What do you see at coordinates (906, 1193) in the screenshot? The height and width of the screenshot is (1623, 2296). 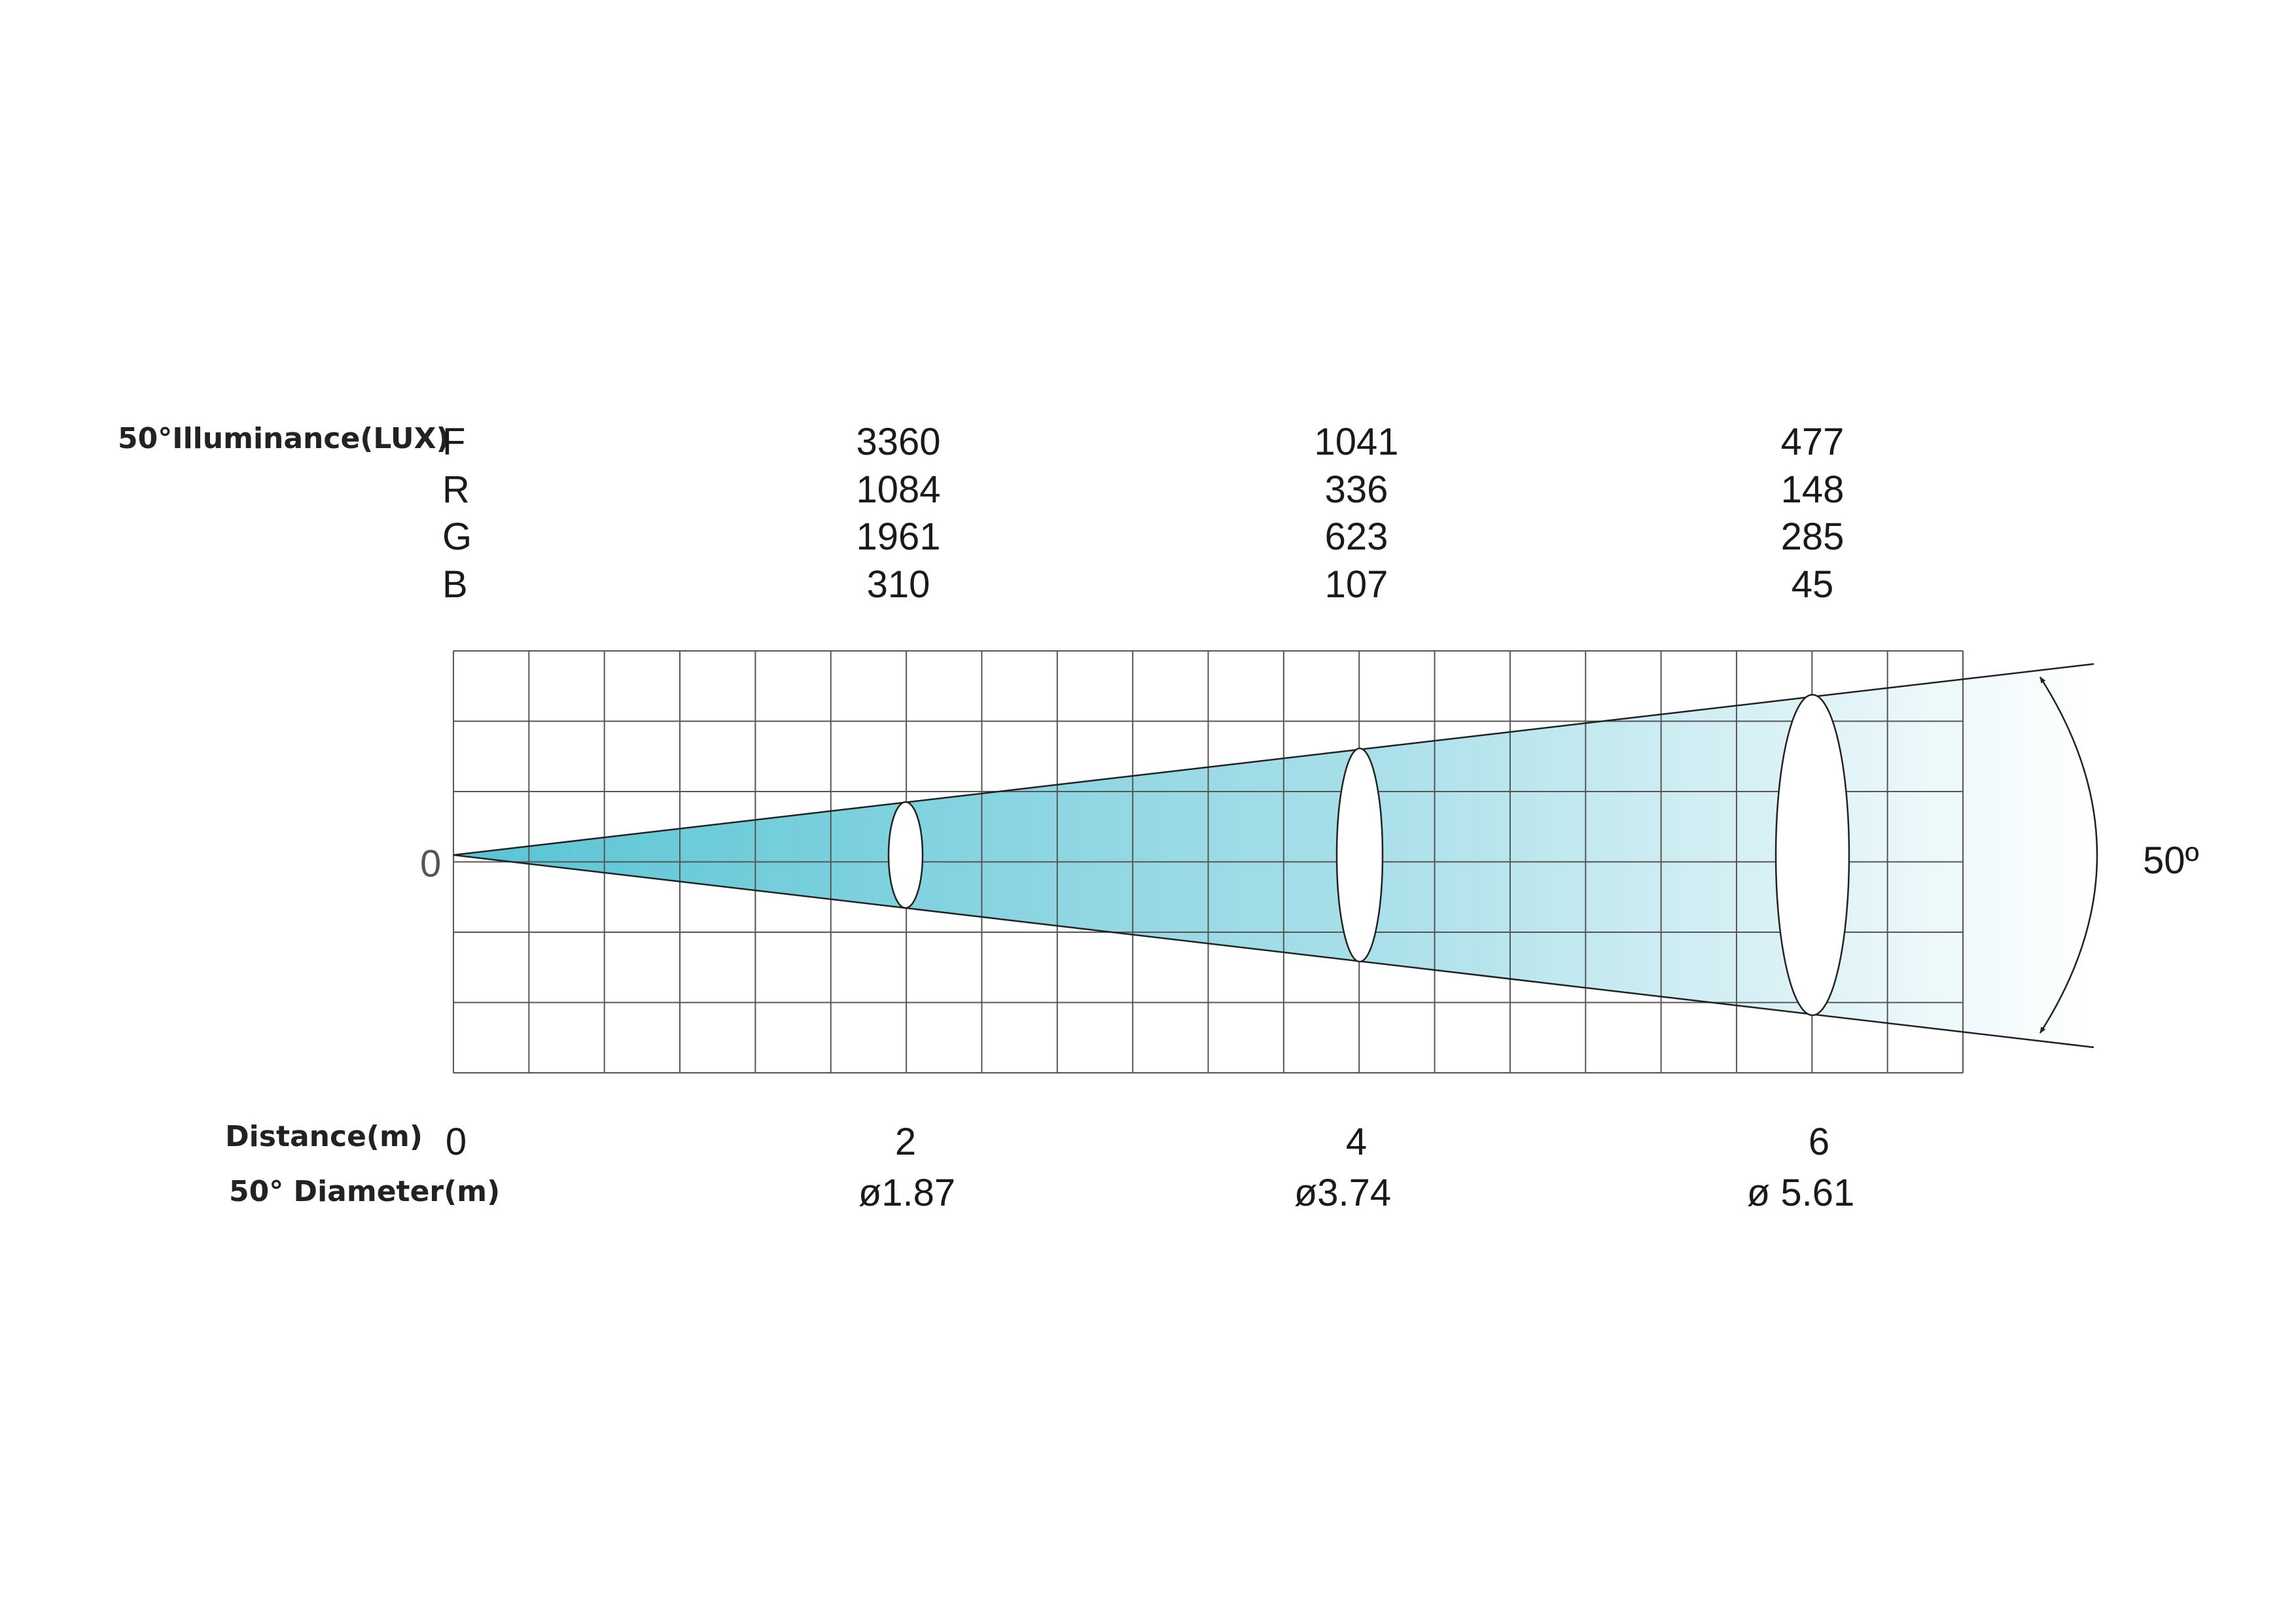 I see `diameter-value: ø1.87` at bounding box center [906, 1193].